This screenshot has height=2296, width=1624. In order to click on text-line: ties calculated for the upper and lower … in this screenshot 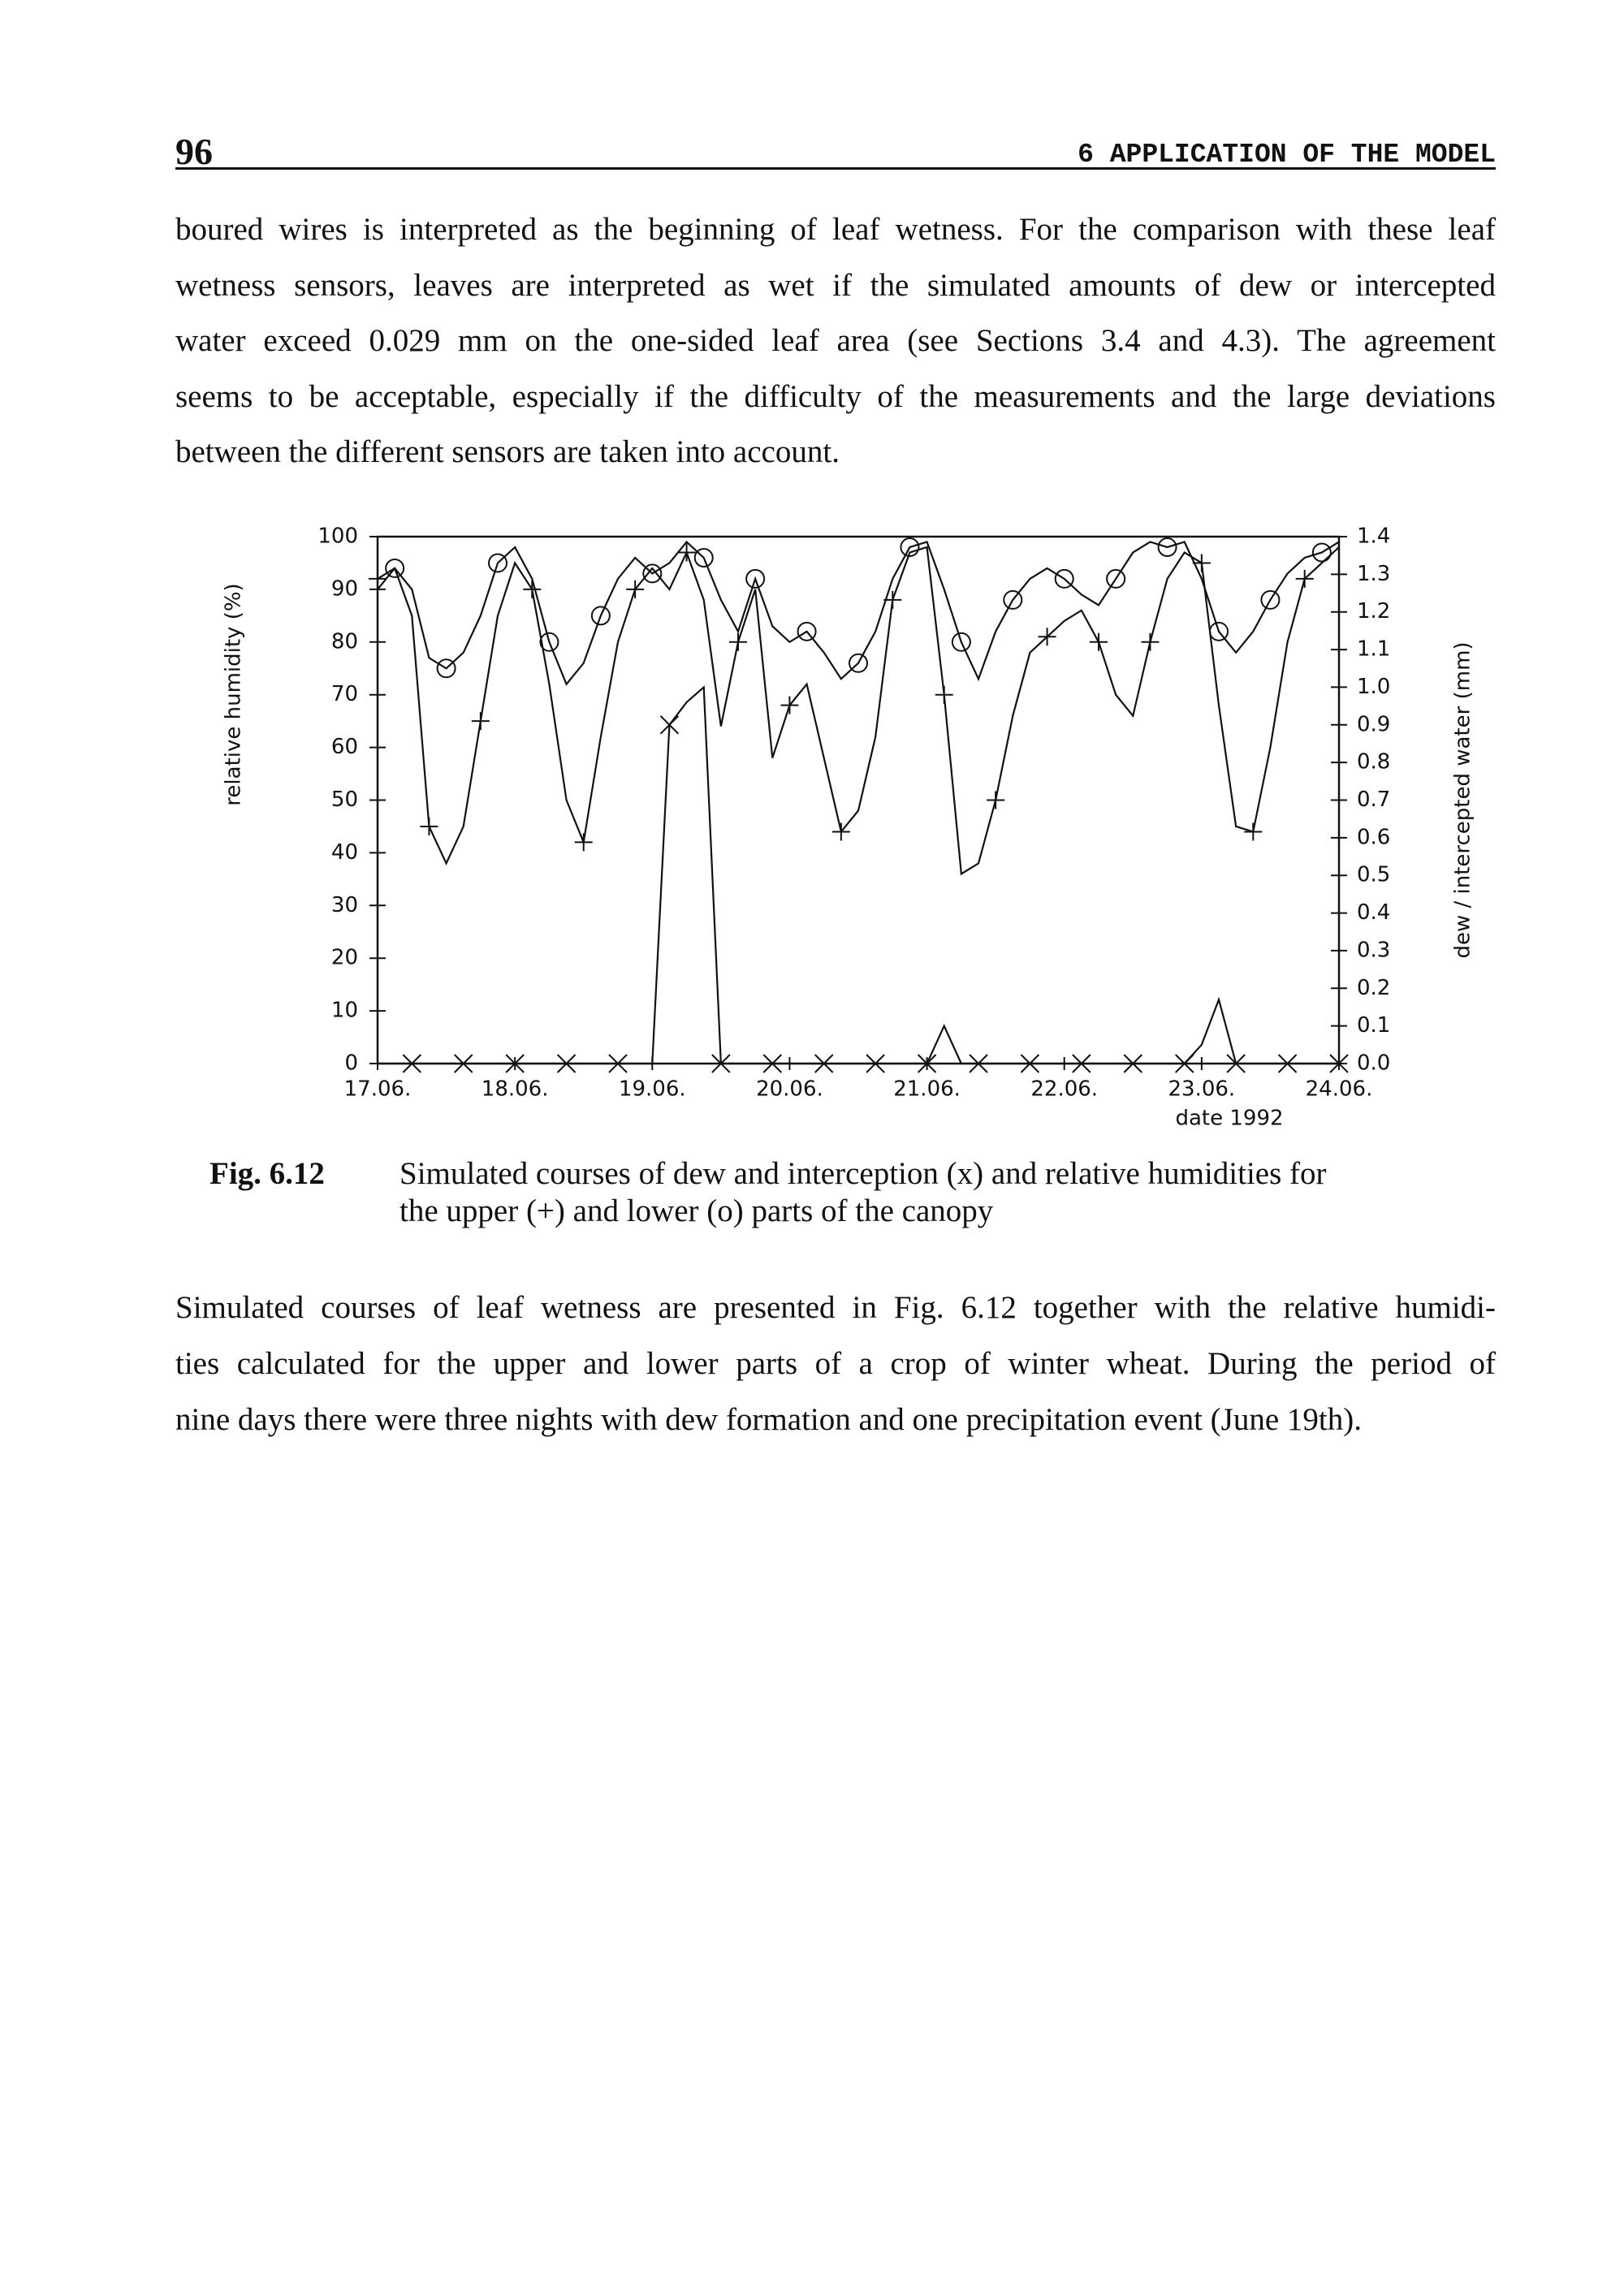, I will do `click(836, 1364)`.